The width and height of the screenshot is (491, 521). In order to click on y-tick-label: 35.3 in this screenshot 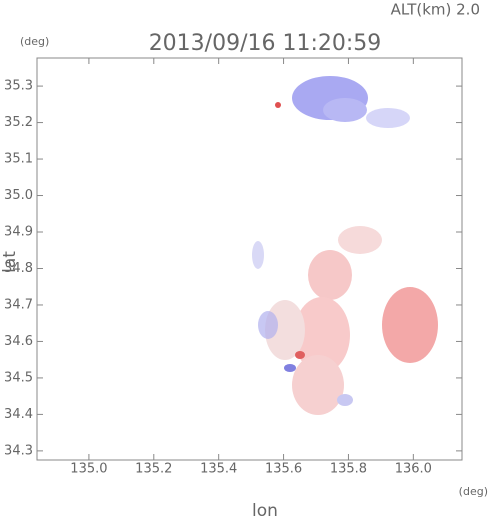, I will do `click(18, 86)`.